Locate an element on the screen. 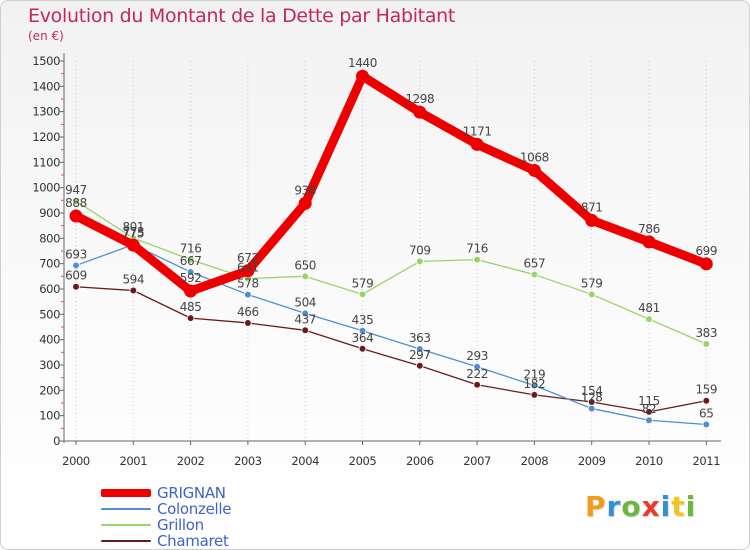  data-label-colonzelle: 219 is located at coordinates (535, 375).